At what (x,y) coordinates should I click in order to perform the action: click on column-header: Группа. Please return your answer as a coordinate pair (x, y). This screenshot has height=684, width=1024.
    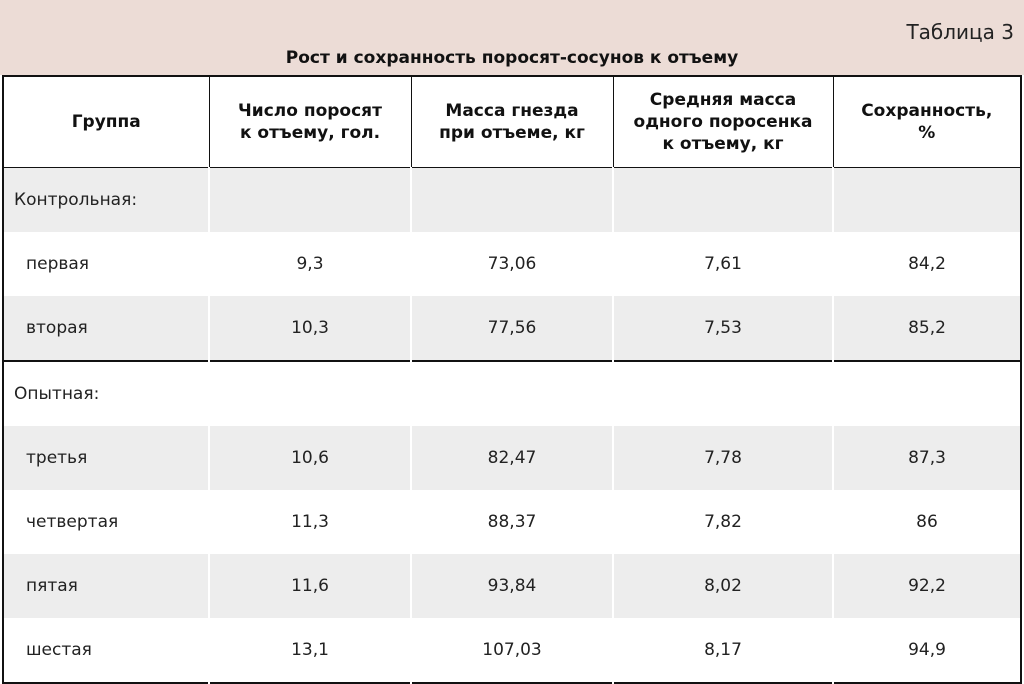
    Looking at the image, I should click on (106, 121).